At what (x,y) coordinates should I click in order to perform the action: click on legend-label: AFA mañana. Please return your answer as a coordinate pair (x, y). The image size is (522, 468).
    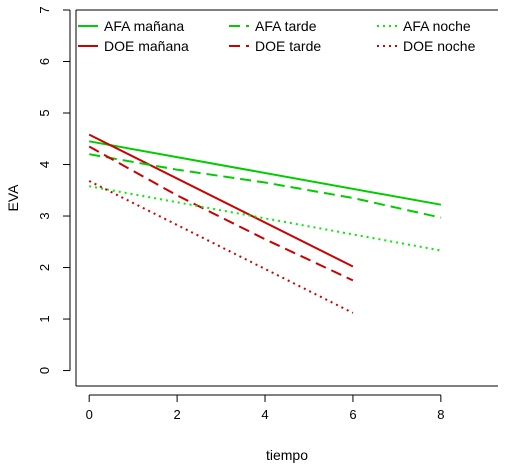
    Looking at the image, I should click on (144, 26).